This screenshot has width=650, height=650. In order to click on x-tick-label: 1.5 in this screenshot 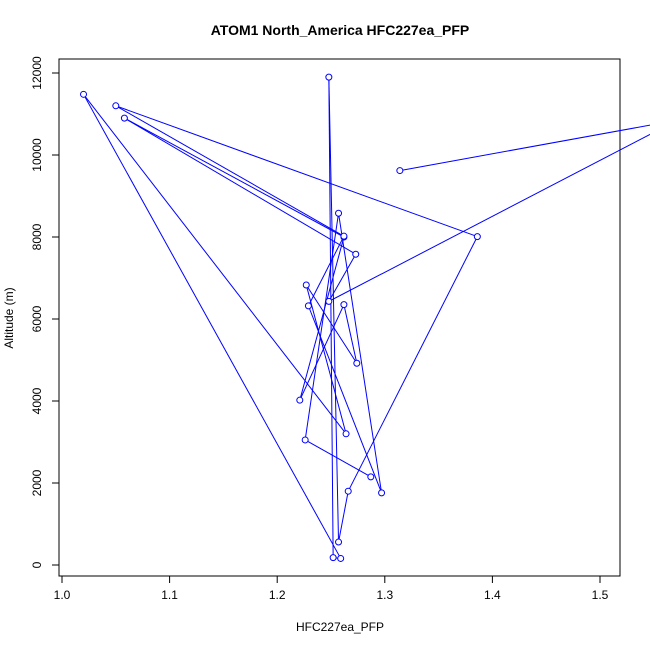, I will do `click(600, 595)`.